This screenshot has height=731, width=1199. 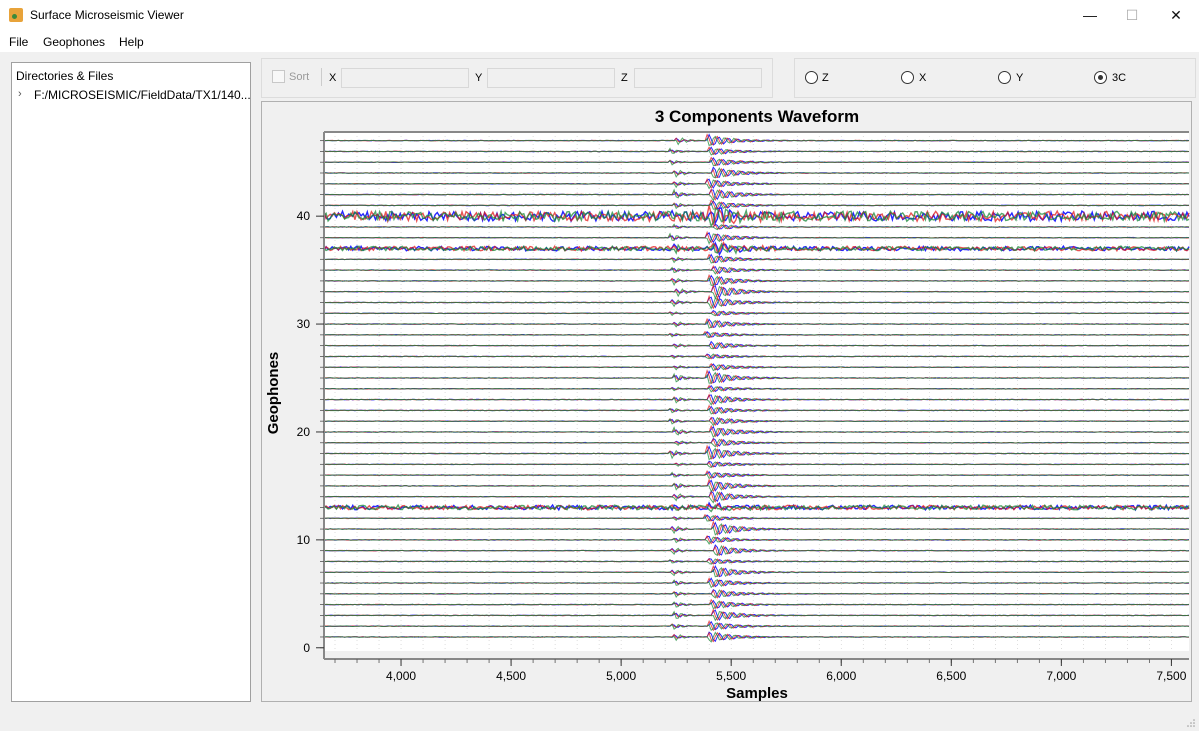 I want to click on radio-x-label: X, so click(x=923, y=78).